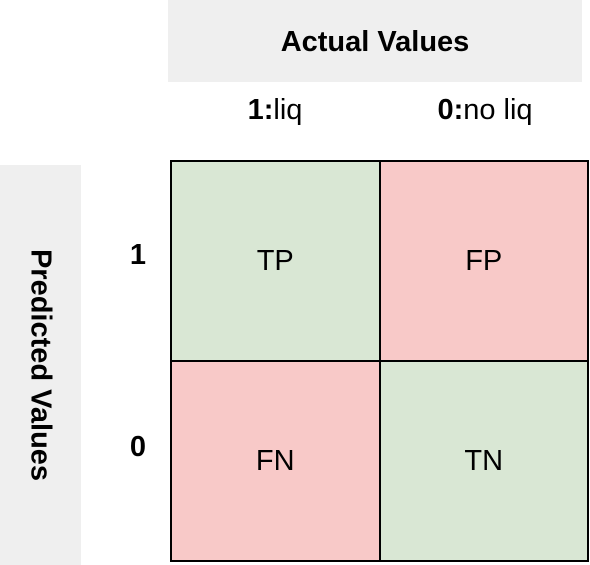 Image resolution: width=590 pixels, height=565 pixels. What do you see at coordinates (138, 254) in the screenshot?
I see `row-label-1: 1` at bounding box center [138, 254].